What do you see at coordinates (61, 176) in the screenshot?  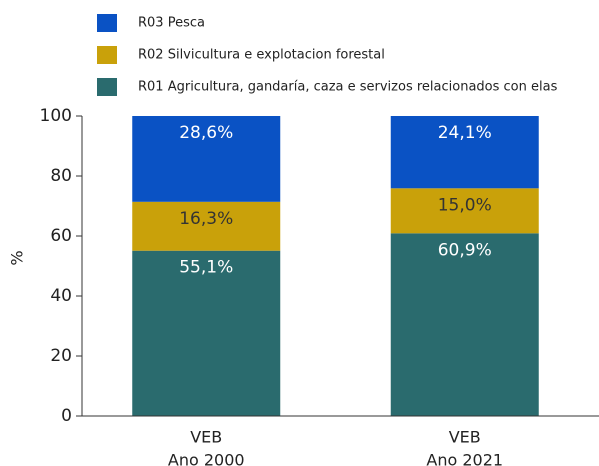 I see `y-tick-label: 80` at bounding box center [61, 176].